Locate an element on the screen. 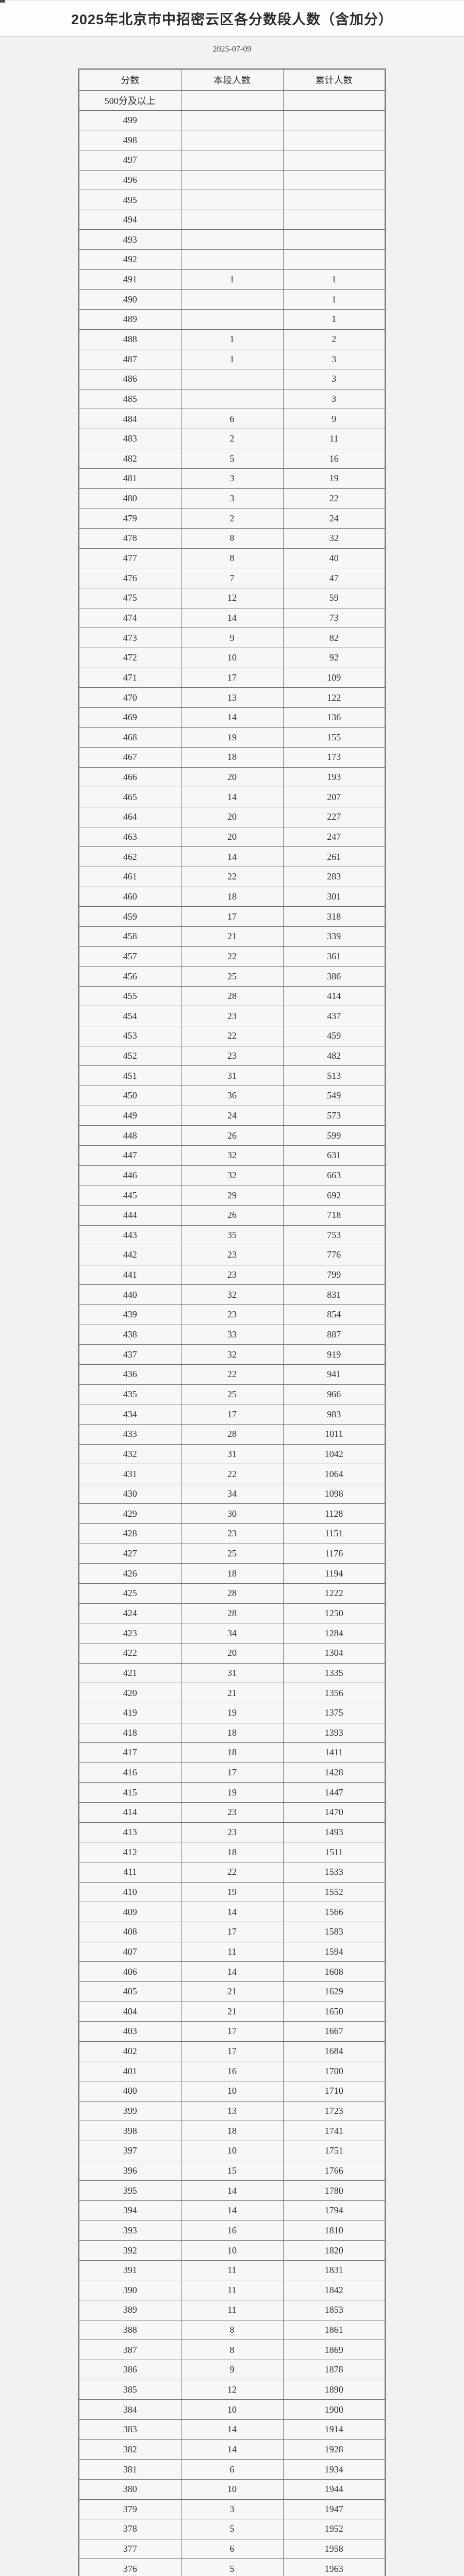 The height and width of the screenshot is (2576, 464). score-cell: 494 is located at coordinates (129, 219).